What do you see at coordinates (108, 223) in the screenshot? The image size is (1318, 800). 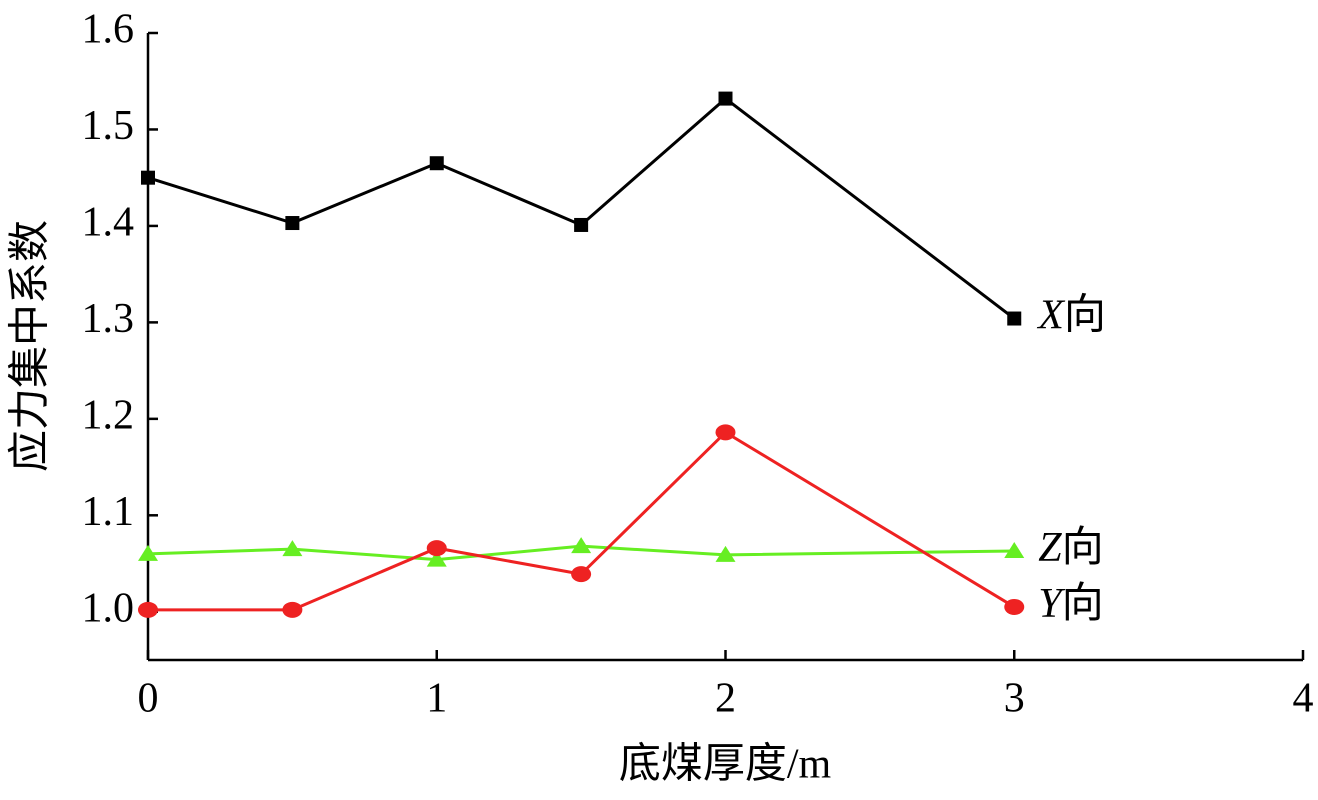 I see `y-tick-label: 1.4` at bounding box center [108, 223].